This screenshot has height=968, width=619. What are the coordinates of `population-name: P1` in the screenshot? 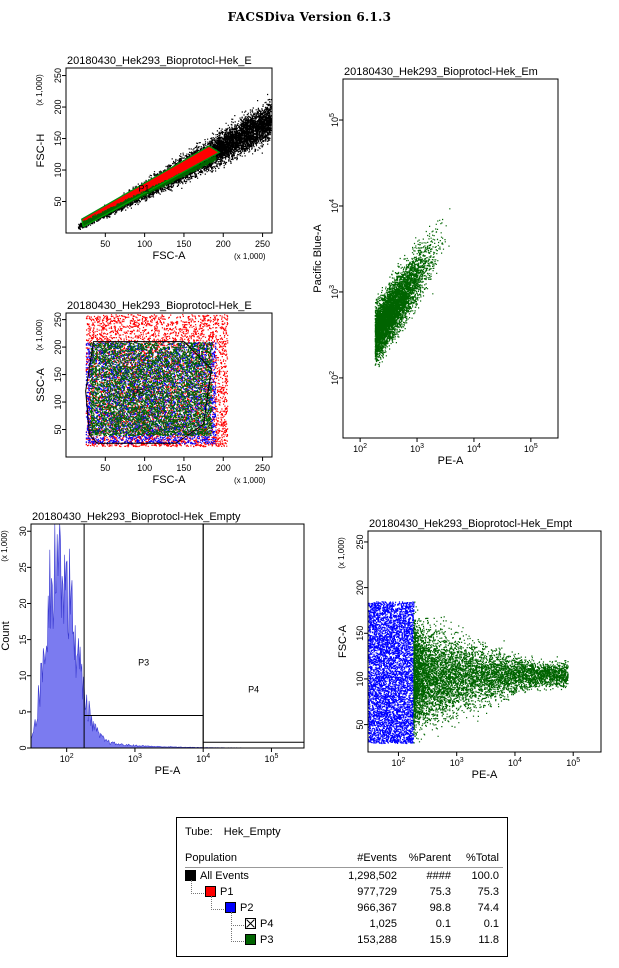 It's located at (219, 892).